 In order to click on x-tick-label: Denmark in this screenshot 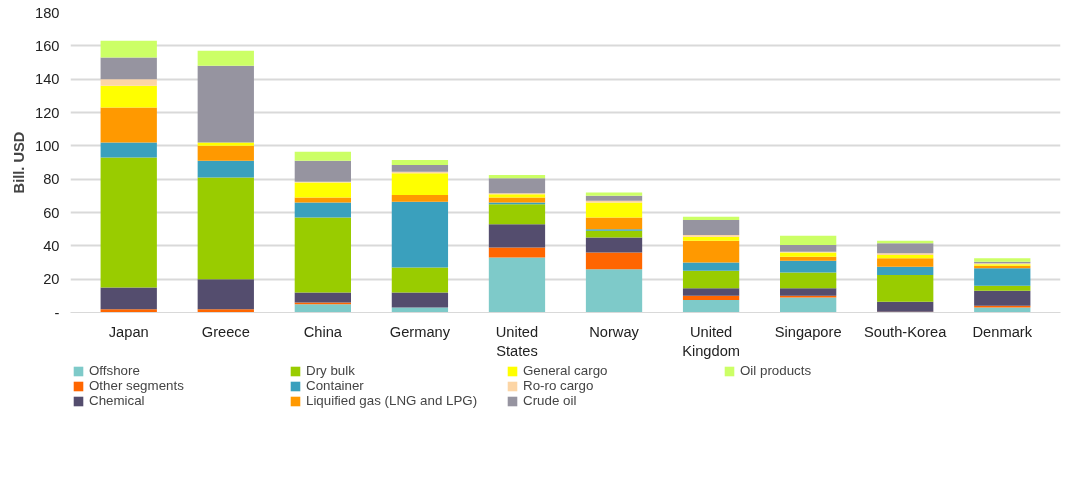, I will do `click(1002, 331)`.